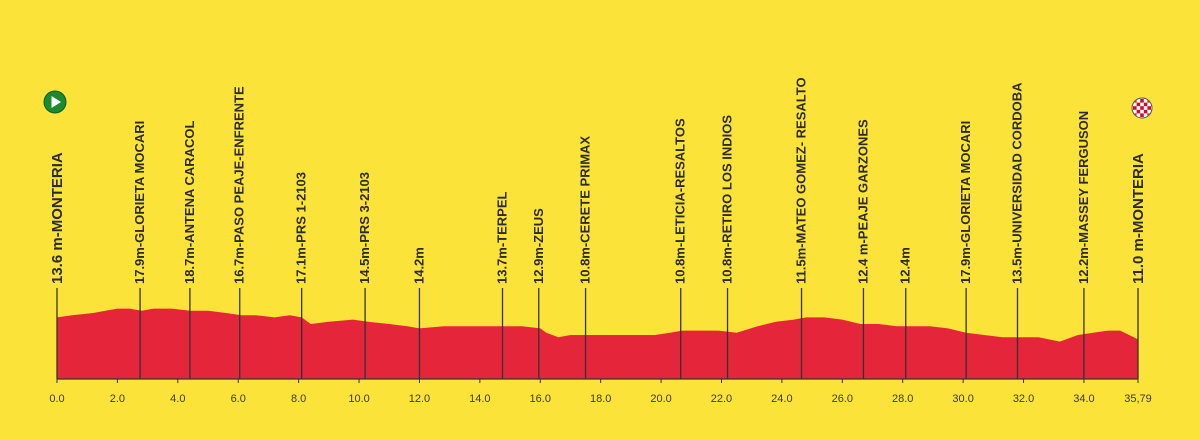  Describe the element at coordinates (502, 237) in the screenshot. I see `marker-label: 13.7m-TERPEL` at that location.